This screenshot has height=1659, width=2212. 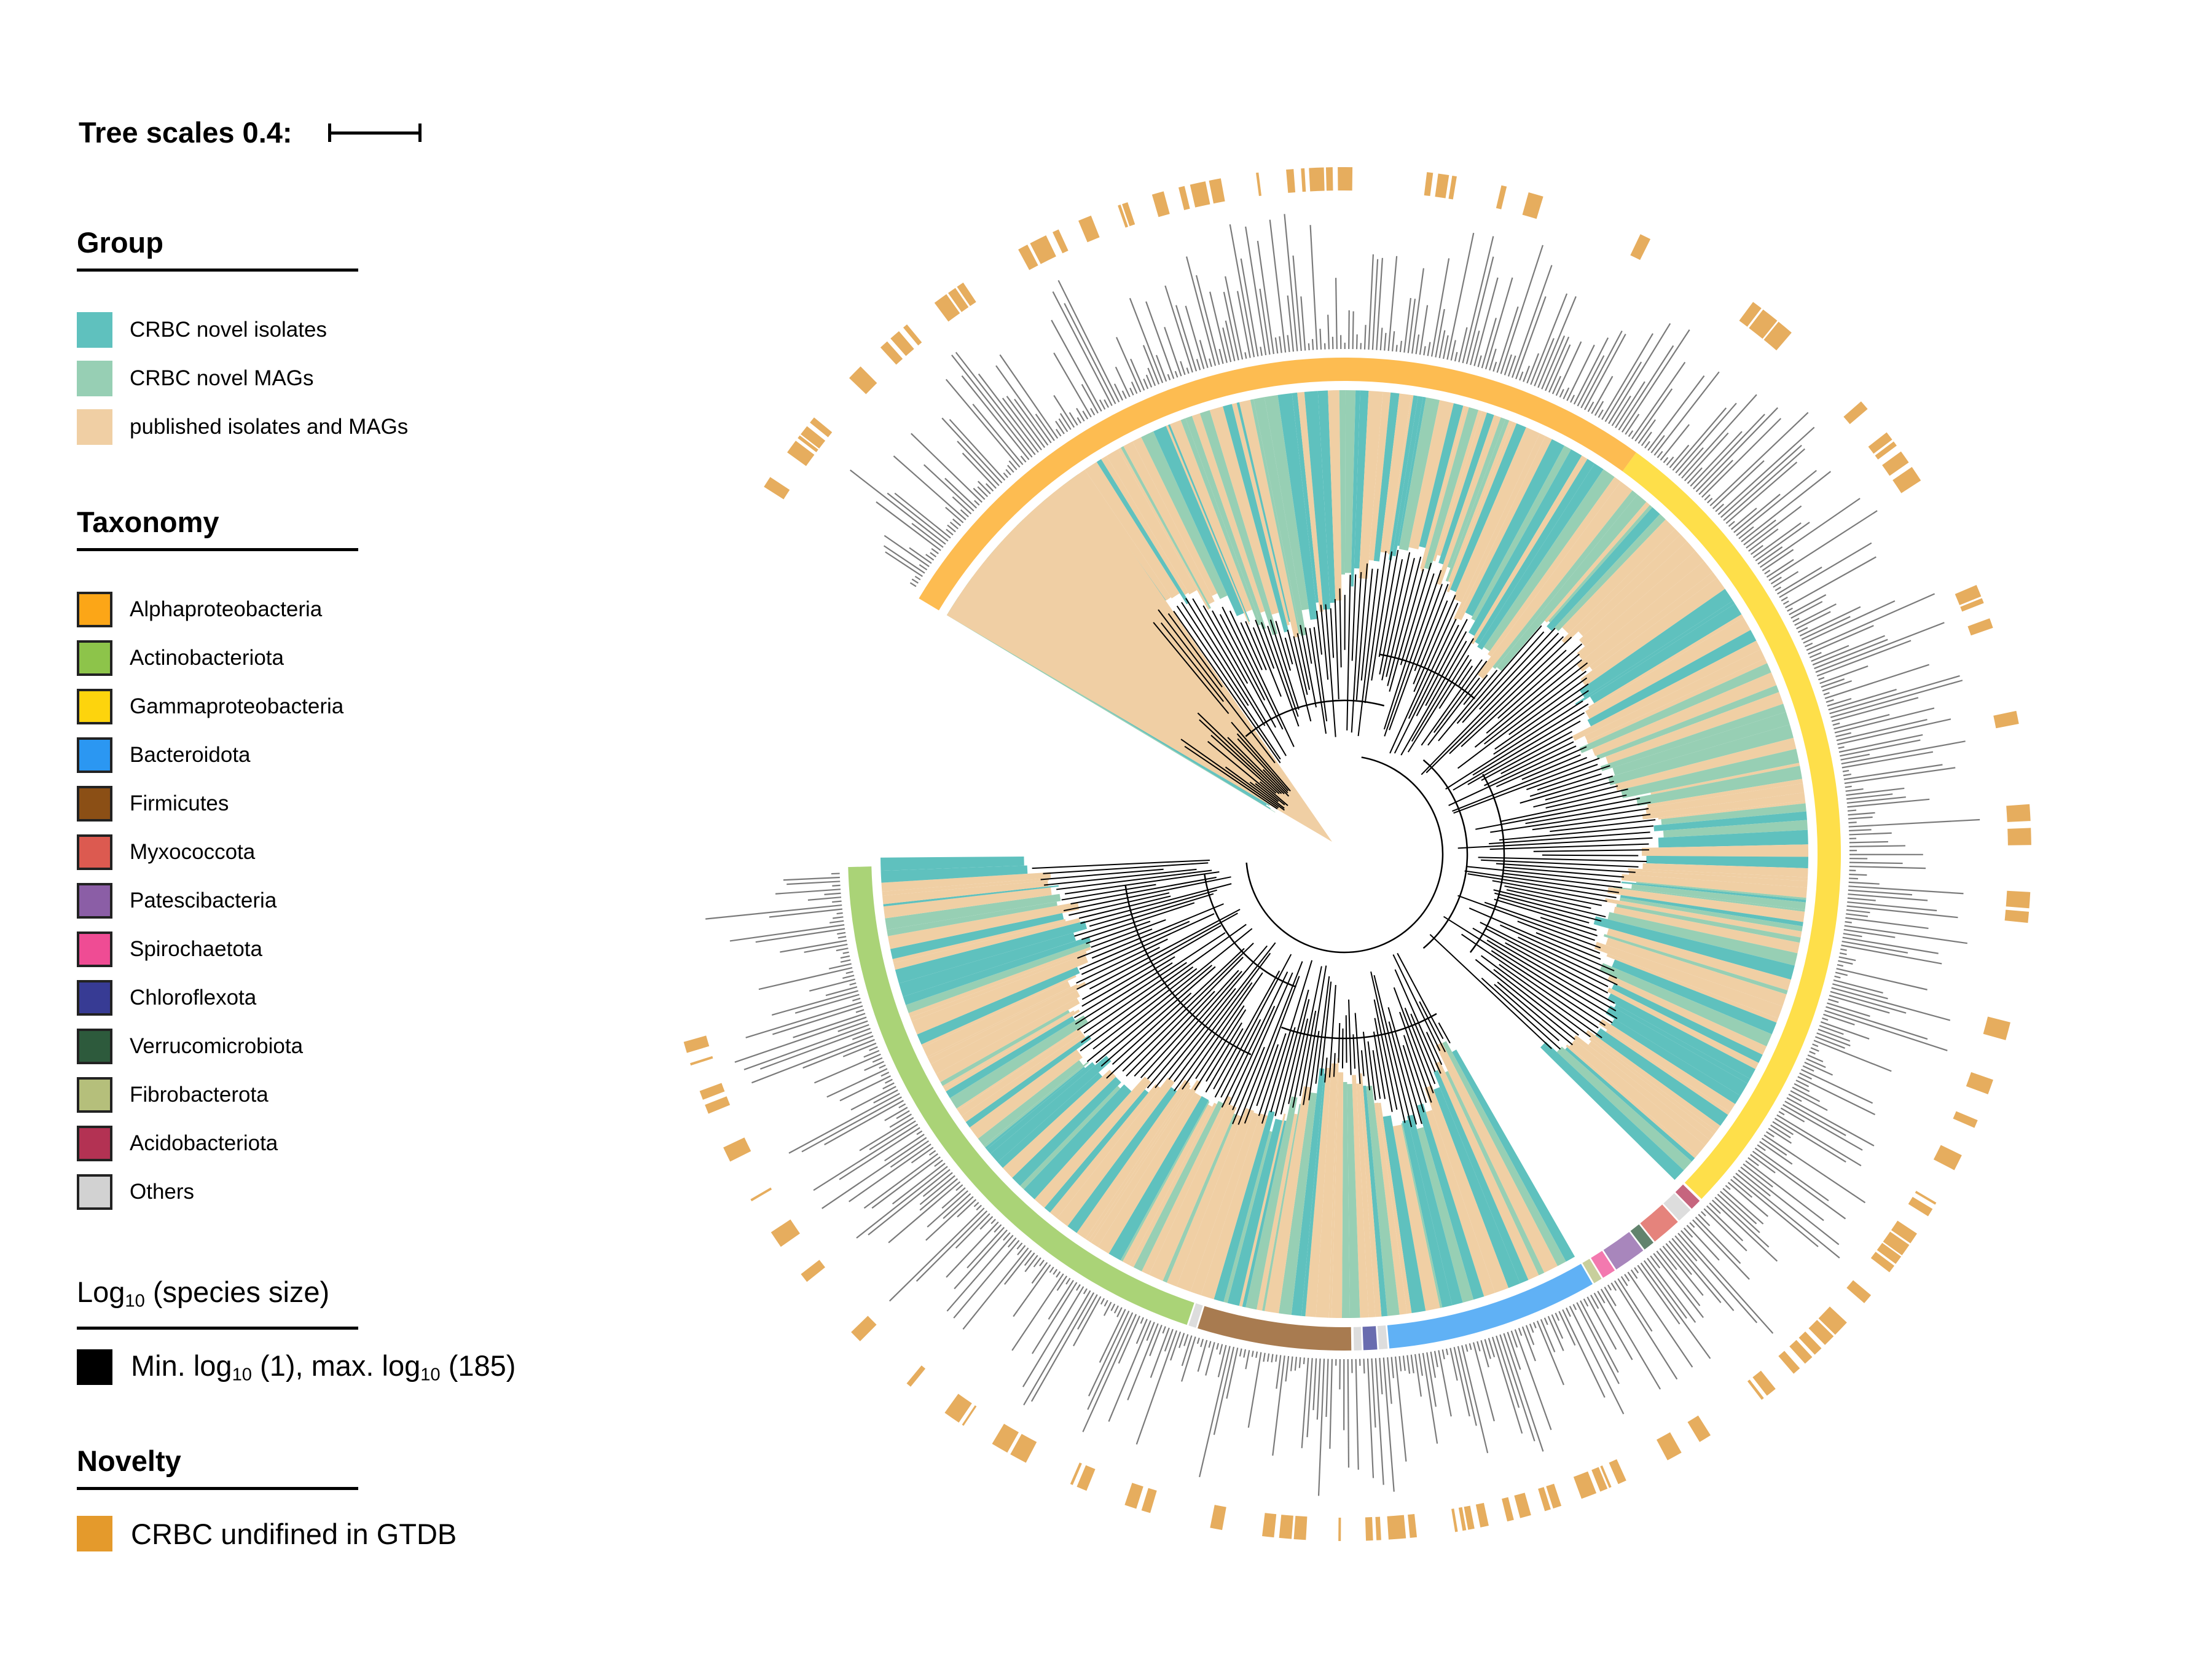 What do you see at coordinates (94, 1367) in the screenshot?
I see `legend-swatch` at bounding box center [94, 1367].